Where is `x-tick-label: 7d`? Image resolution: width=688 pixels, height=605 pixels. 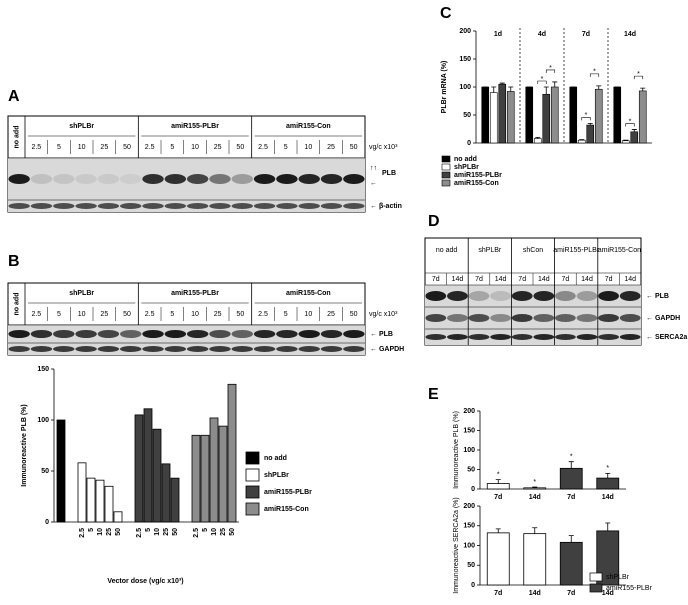
x-tick-label: 7d is located at coordinates (498, 593).